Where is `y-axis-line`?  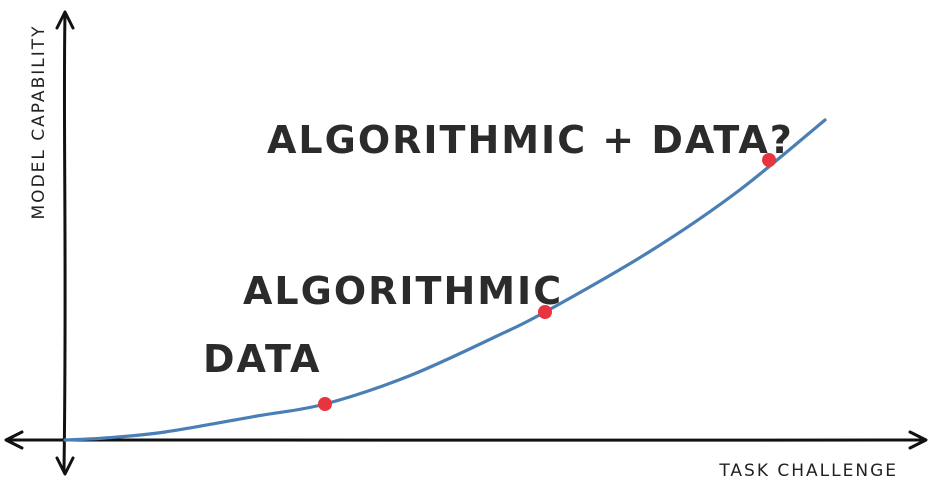 y-axis-line is located at coordinates (64, 242).